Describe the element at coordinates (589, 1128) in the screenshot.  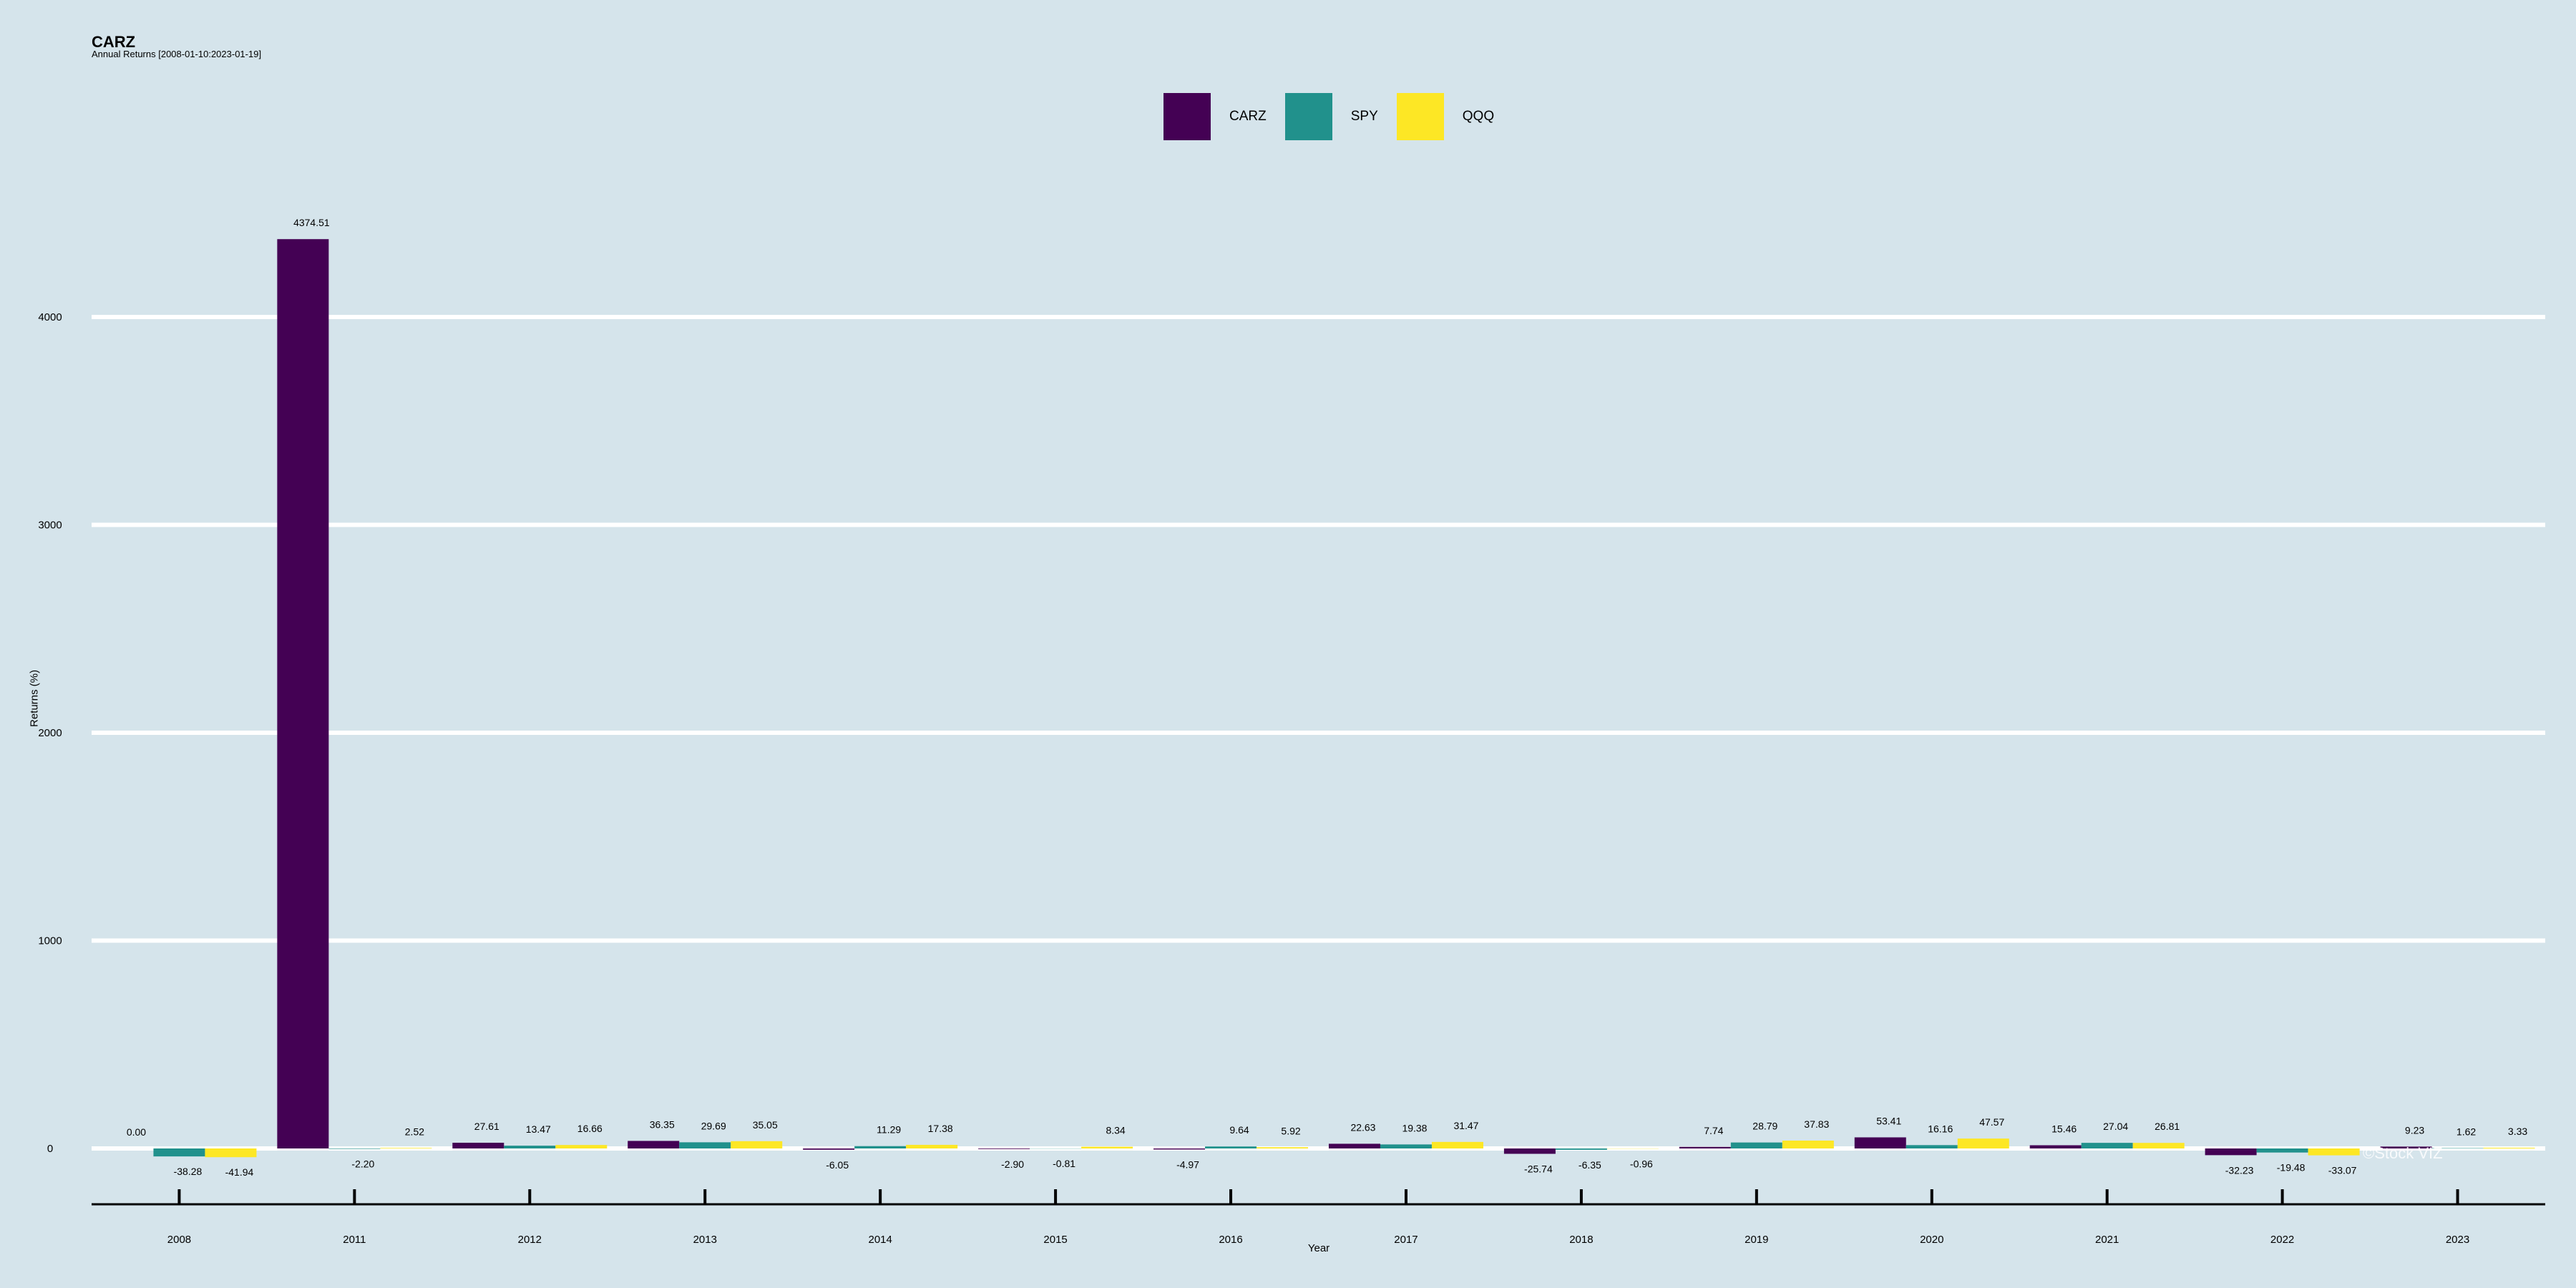
I see `data-label-qqq-2012: 16.66` at that location.